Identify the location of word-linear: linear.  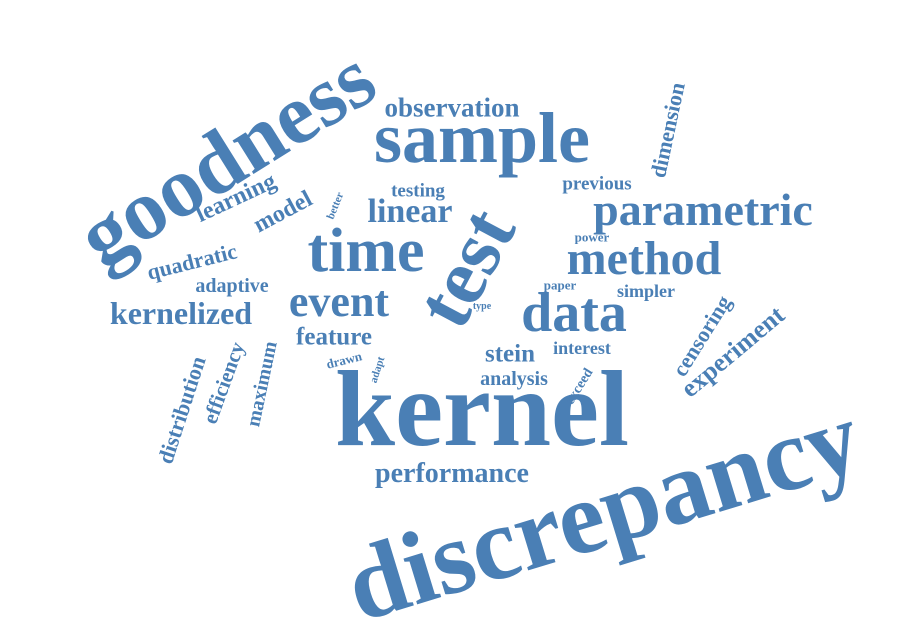
(410, 211).